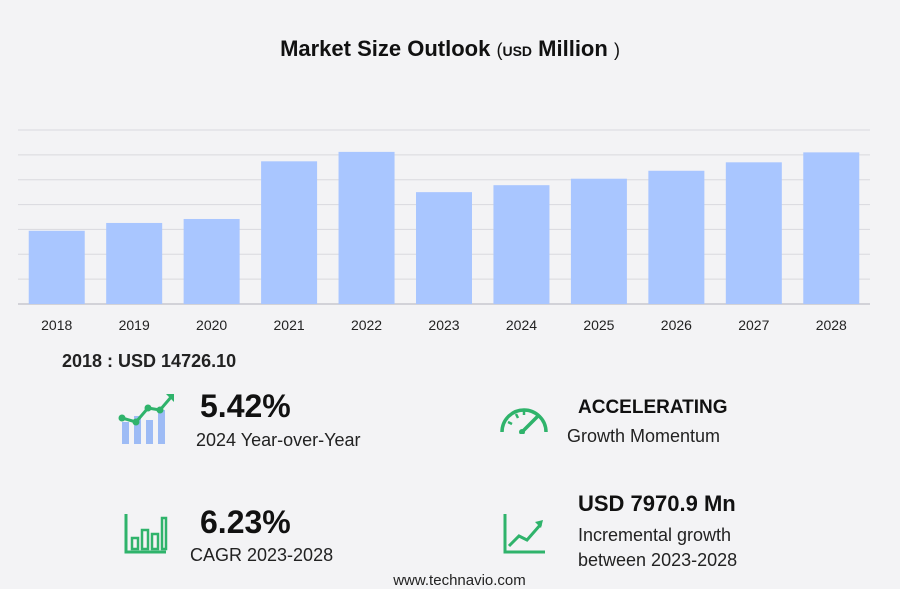 The image size is (919, 589). Describe the element at coordinates (443, 325) in the screenshot. I see `x-tick-label: 2023` at that location.